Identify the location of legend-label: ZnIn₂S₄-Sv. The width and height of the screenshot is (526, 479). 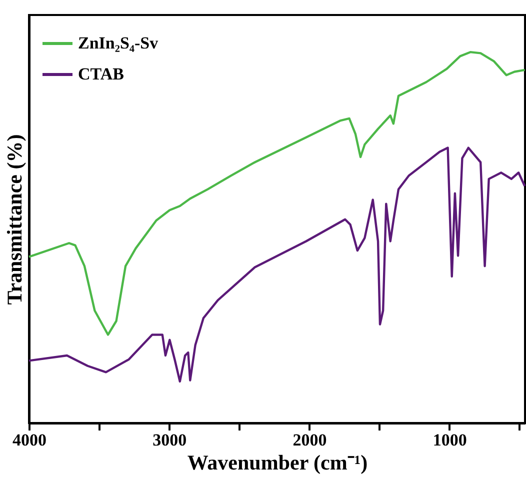
(118, 43).